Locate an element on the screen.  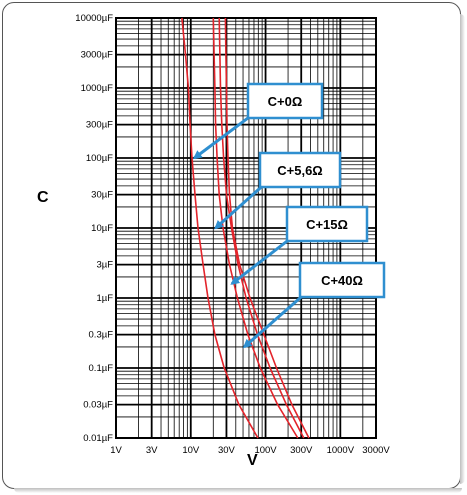
y-tick-label: 1000µF is located at coordinates (97, 88).